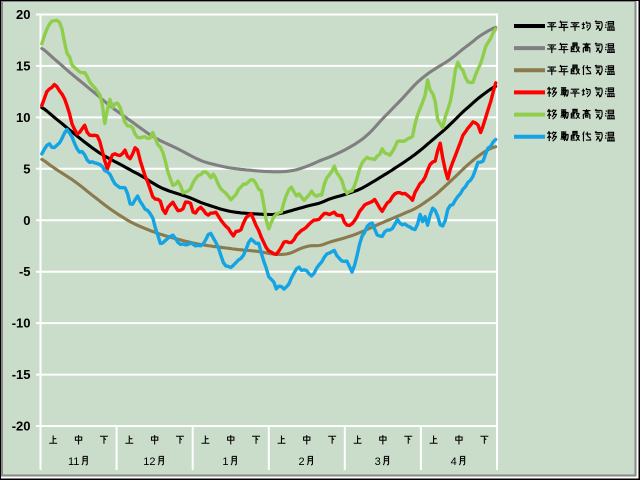 This screenshot has width=640, height=480. Describe the element at coordinates (454, 462) in the screenshot. I see `svg-text: 4` at that location.